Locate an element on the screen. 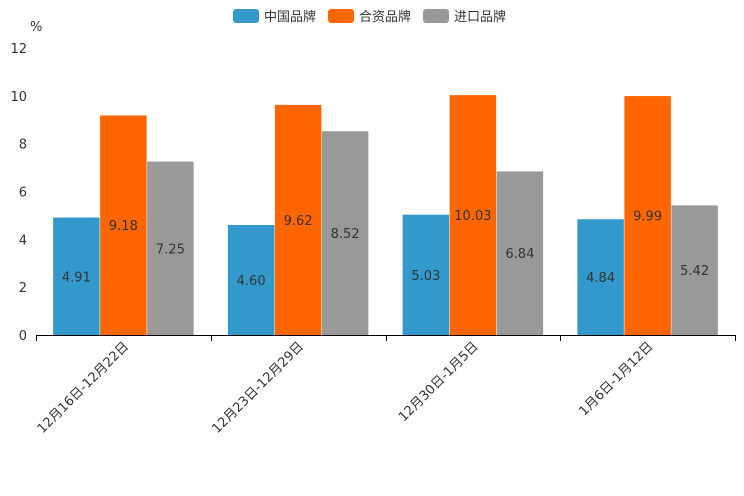  data-label-3-4: 5.42 is located at coordinates (694, 271).